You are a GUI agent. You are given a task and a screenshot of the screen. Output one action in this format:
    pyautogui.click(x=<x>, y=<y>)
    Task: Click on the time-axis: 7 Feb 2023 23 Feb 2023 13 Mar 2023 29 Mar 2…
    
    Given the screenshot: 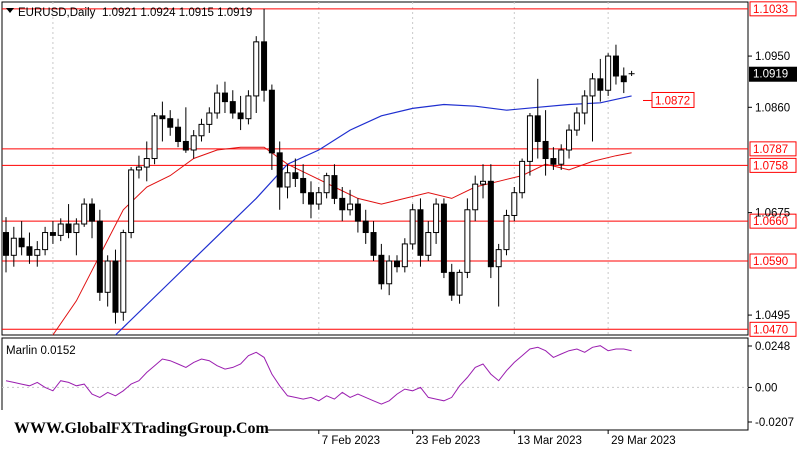 What is the action you would take?
    pyautogui.click(x=497, y=438)
    